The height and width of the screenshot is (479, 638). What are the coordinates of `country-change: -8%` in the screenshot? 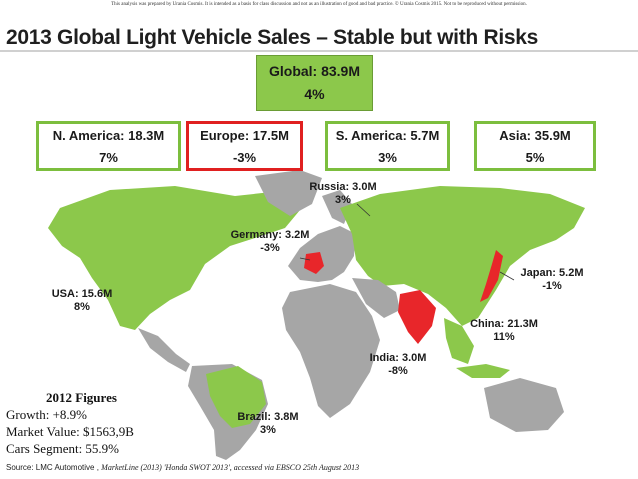 It's located at (398, 371).